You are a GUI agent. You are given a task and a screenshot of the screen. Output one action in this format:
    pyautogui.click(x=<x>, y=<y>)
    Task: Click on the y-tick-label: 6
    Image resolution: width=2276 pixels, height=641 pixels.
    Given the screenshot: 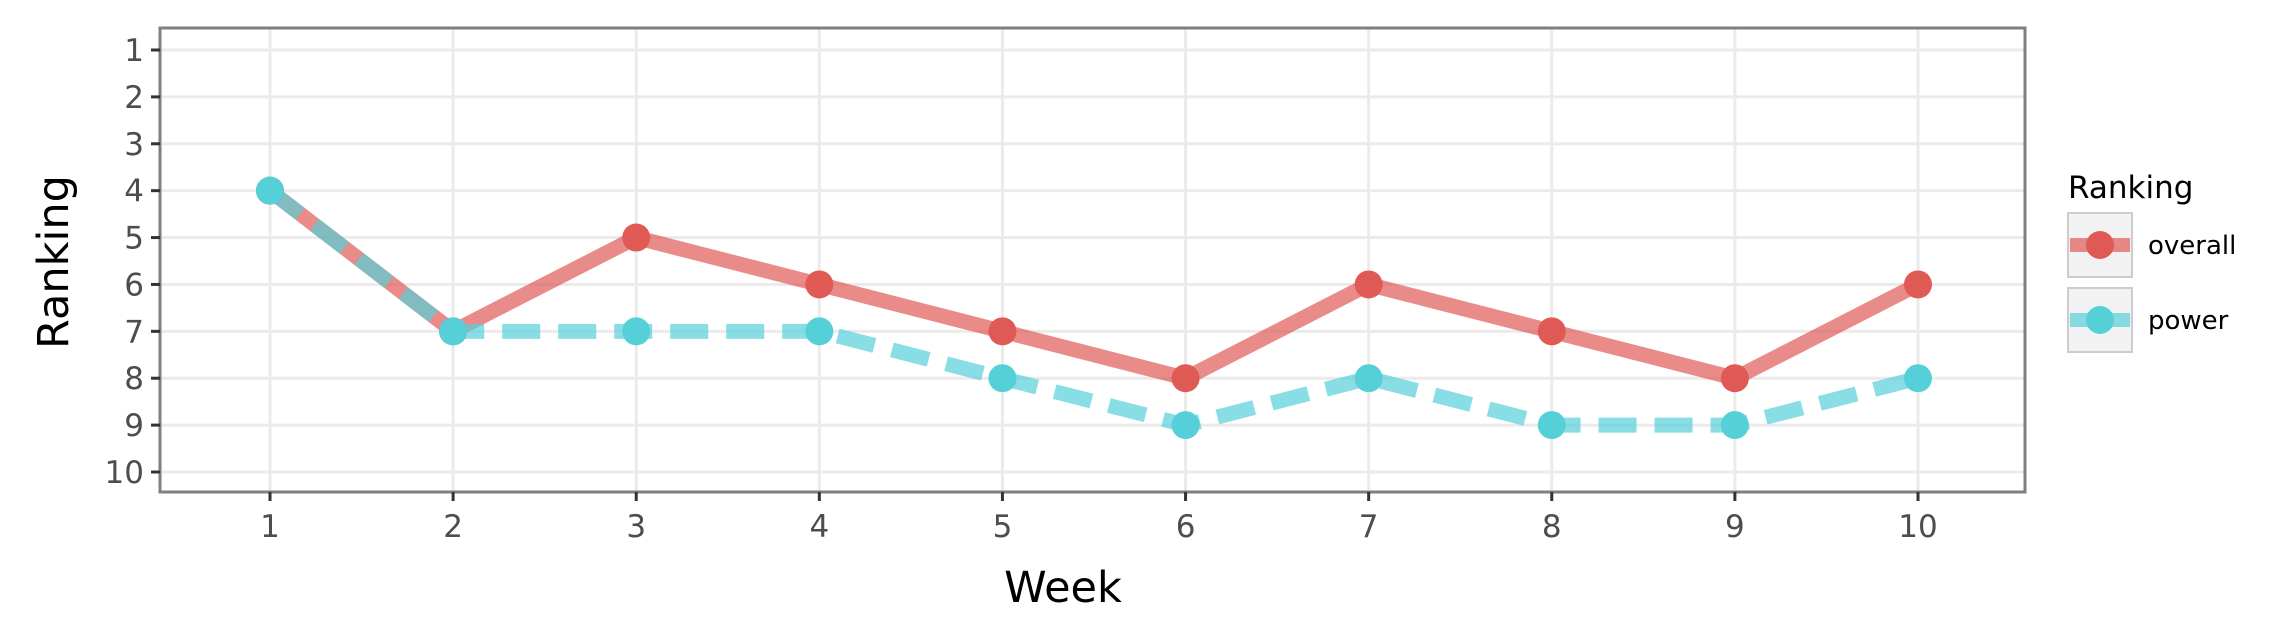 What is the action you would take?
    pyautogui.click(x=134, y=285)
    